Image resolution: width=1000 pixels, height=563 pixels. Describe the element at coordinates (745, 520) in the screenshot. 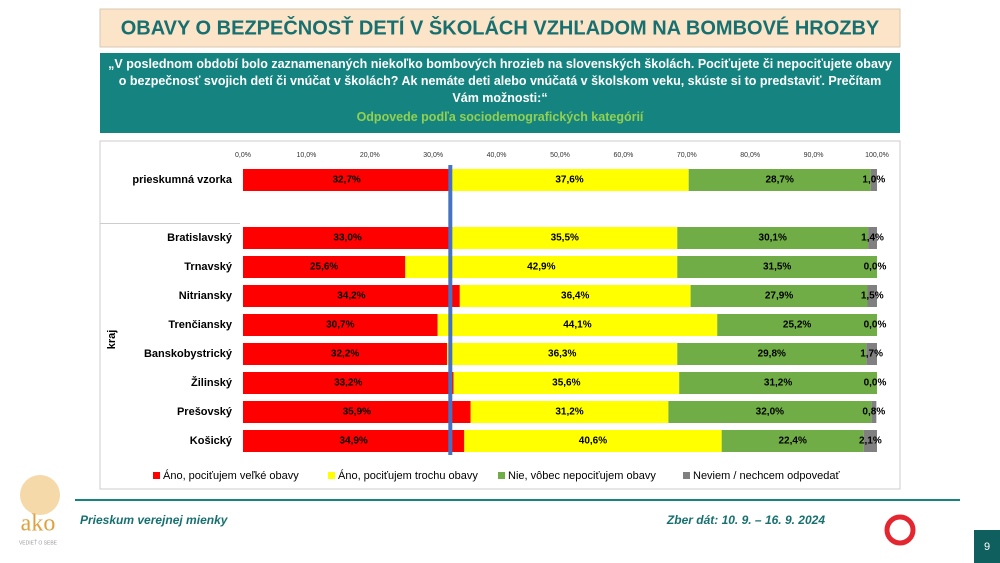

I see `footer-right: Zber dát: 10. 9. – 16. 9. 2024` at that location.